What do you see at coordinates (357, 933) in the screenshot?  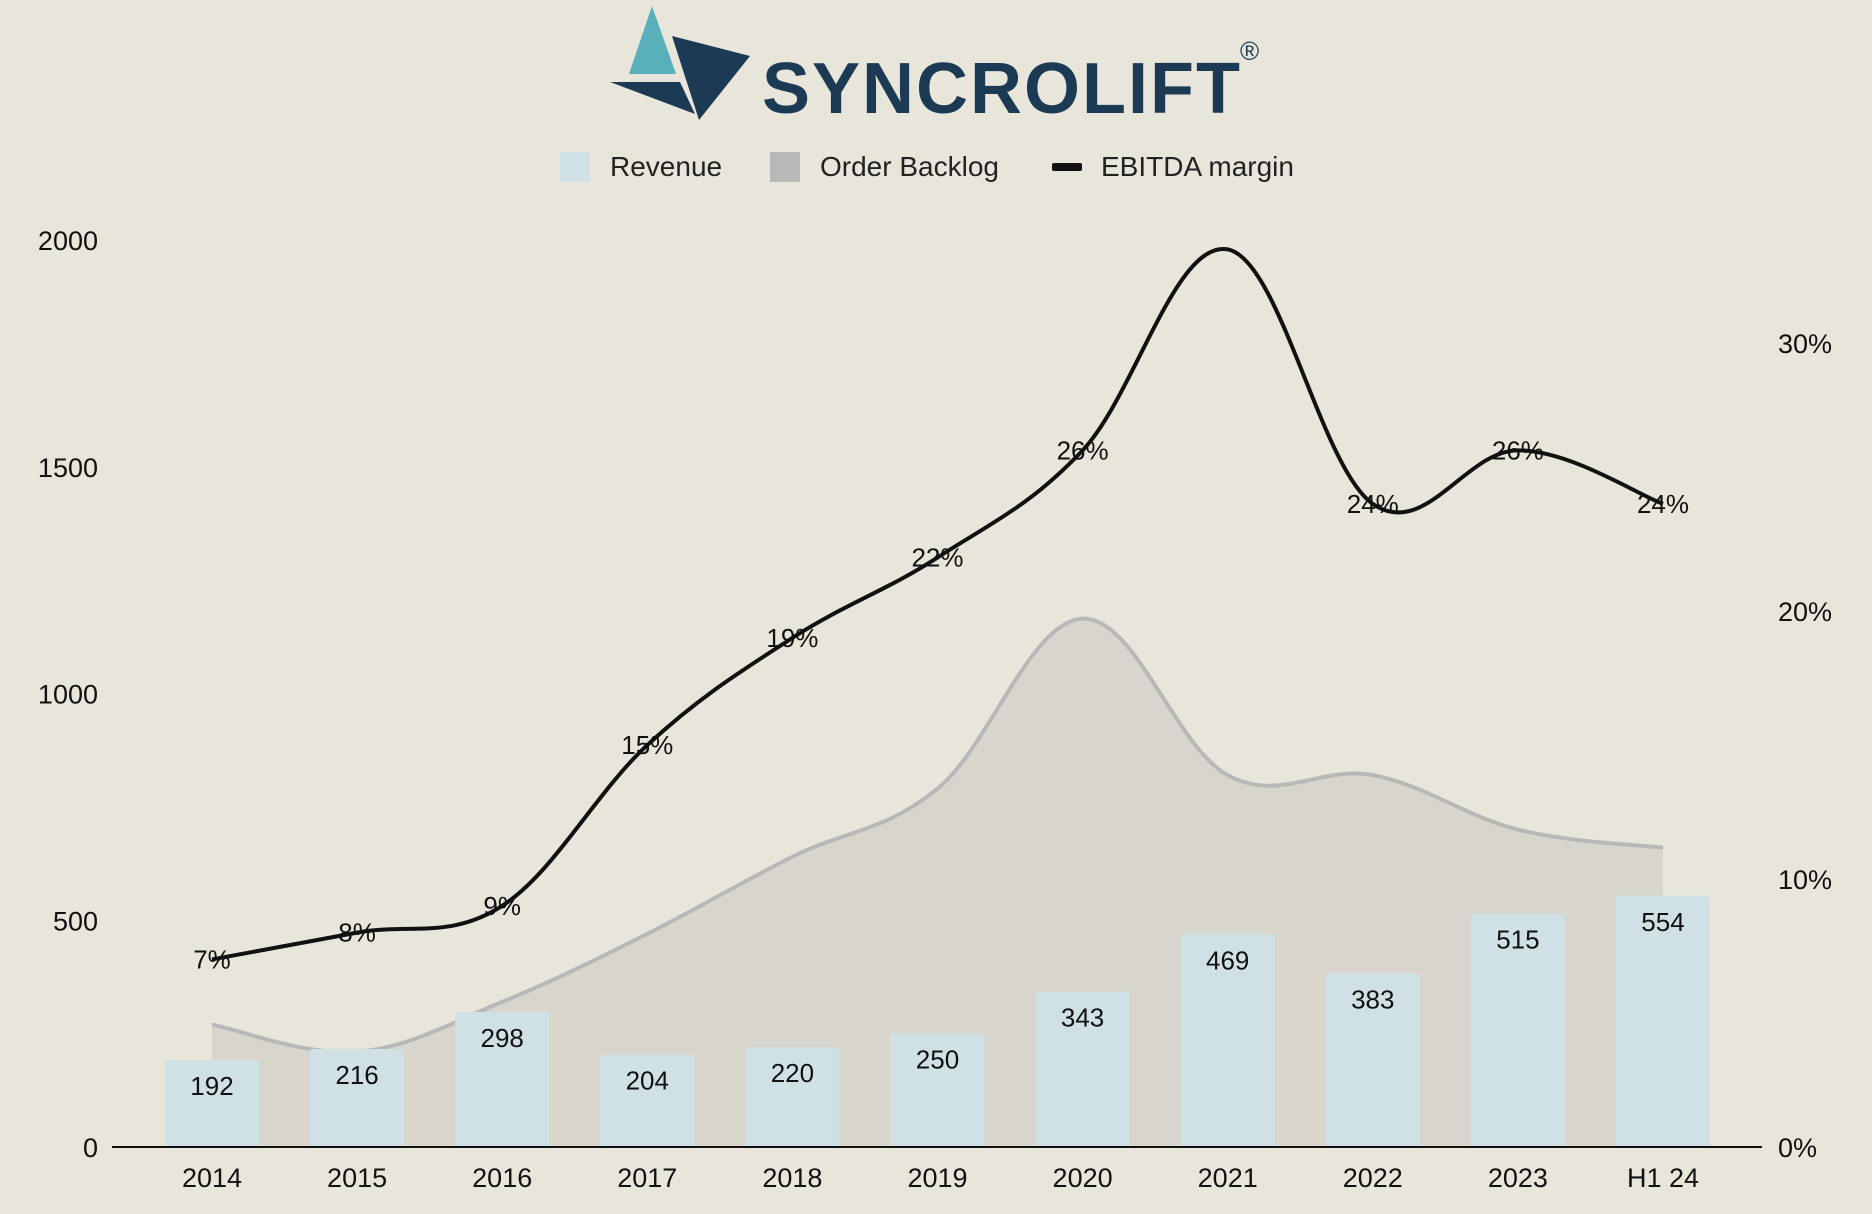 I see `ebitda-margin-label: 8%` at bounding box center [357, 933].